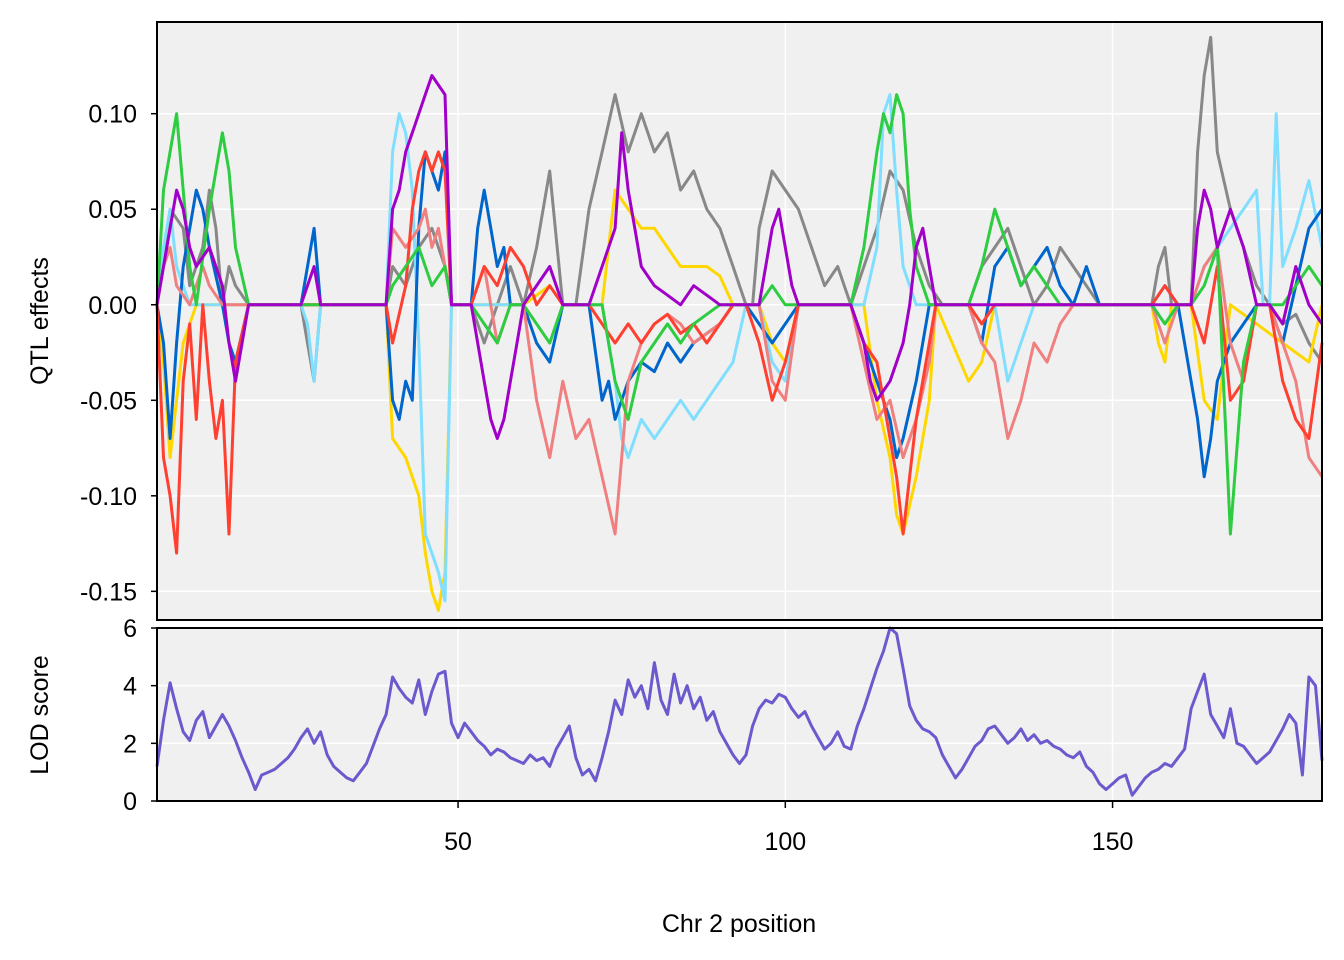  I want to click on lod-y-tick-label: 2, so click(130, 744).